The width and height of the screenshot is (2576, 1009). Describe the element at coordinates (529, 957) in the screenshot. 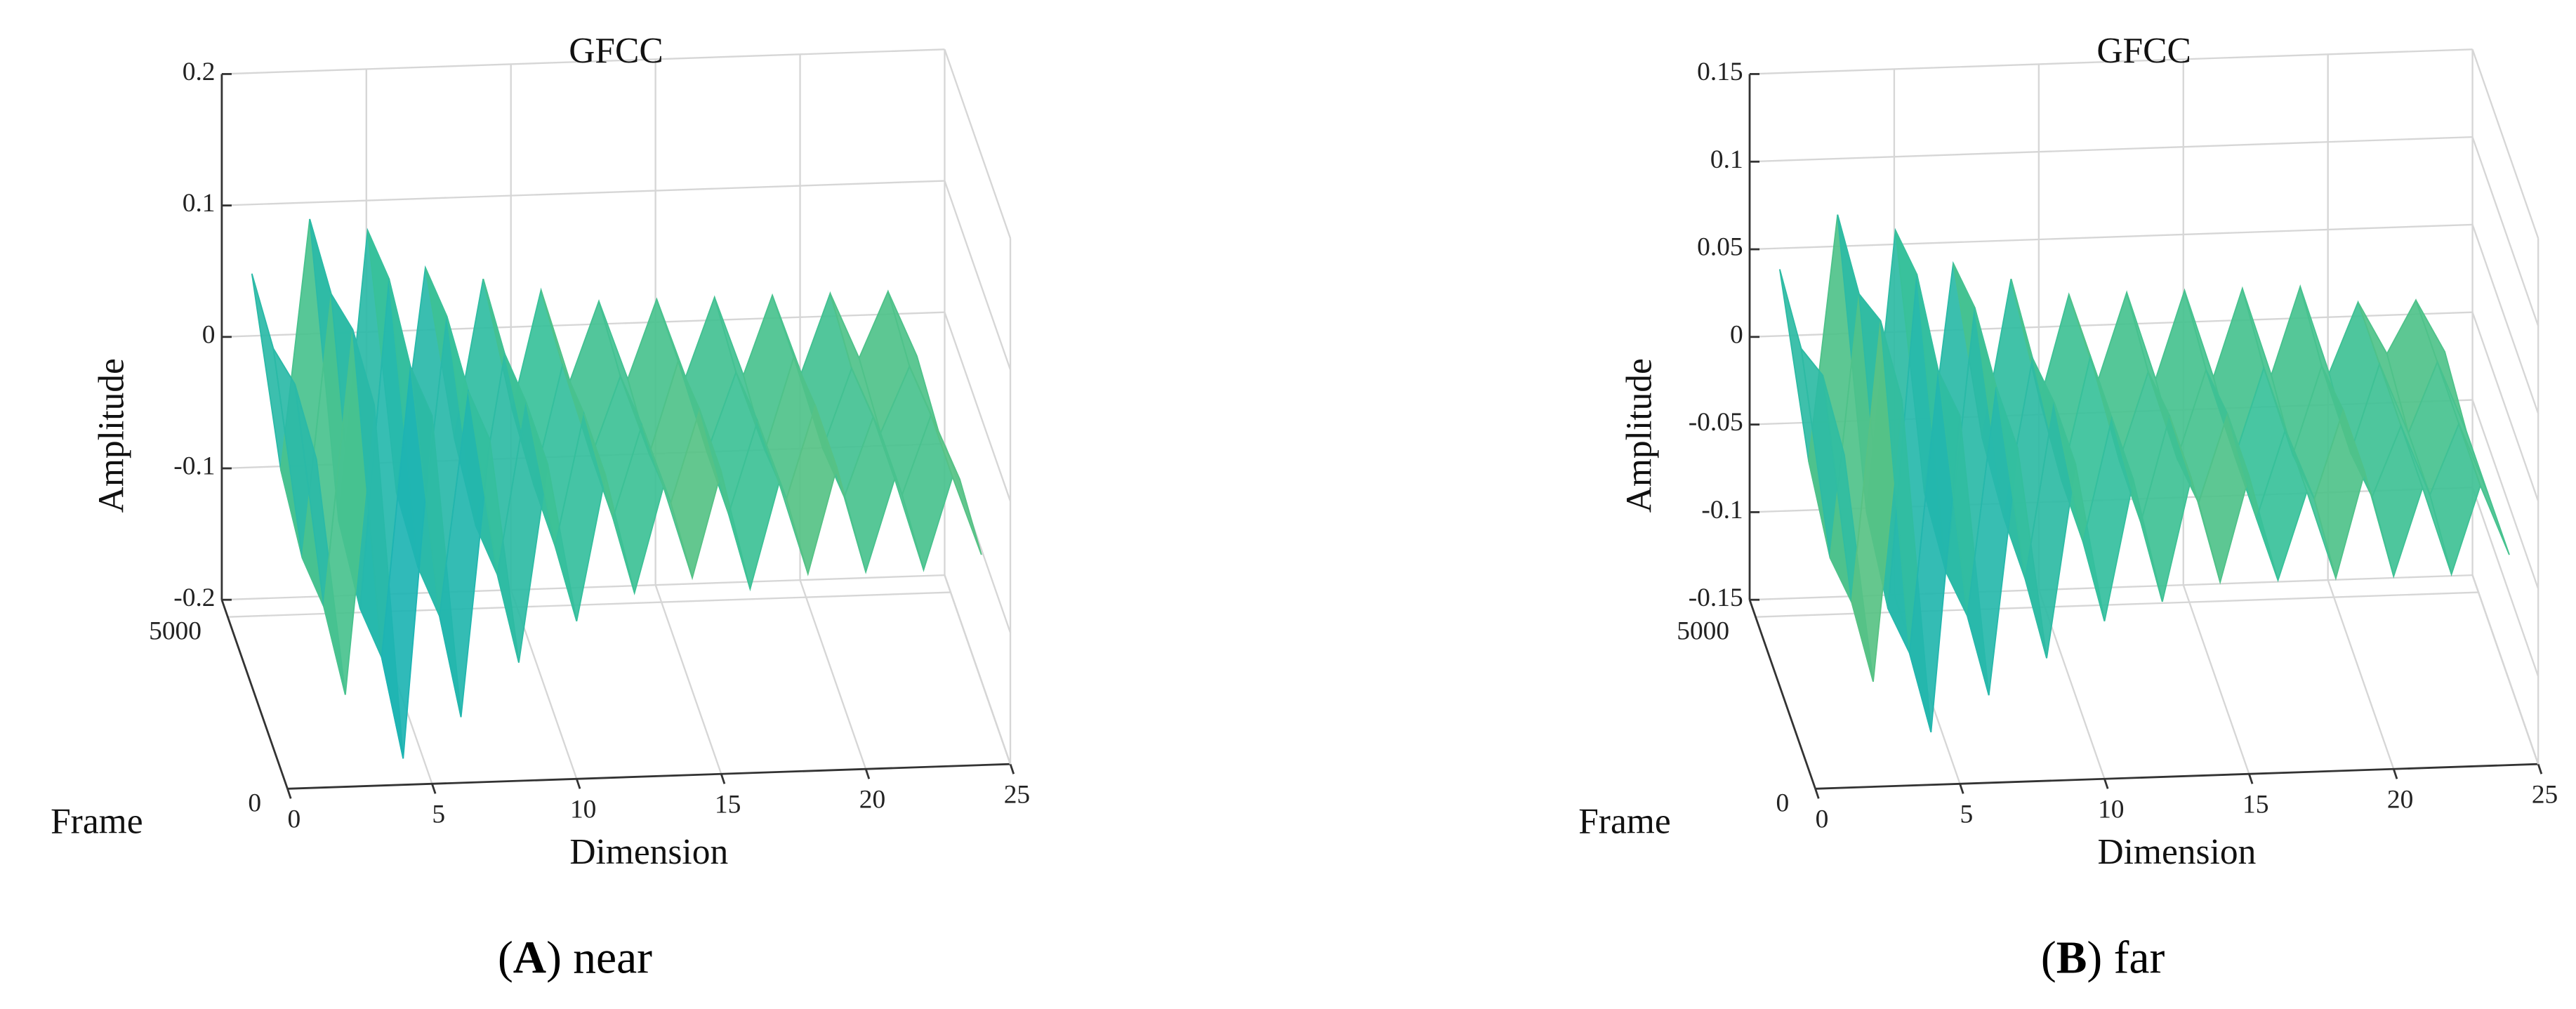

I see `caption-part: A` at that location.